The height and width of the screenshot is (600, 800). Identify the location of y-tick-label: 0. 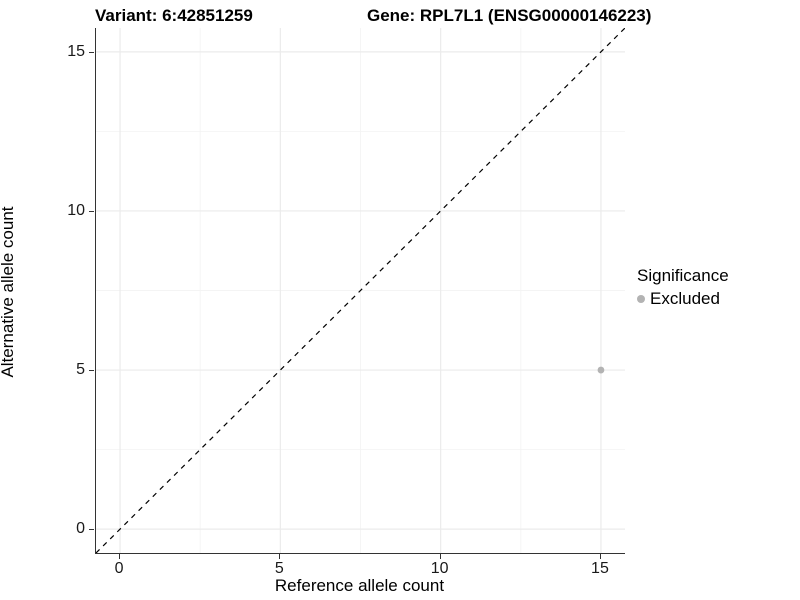
(80, 529).